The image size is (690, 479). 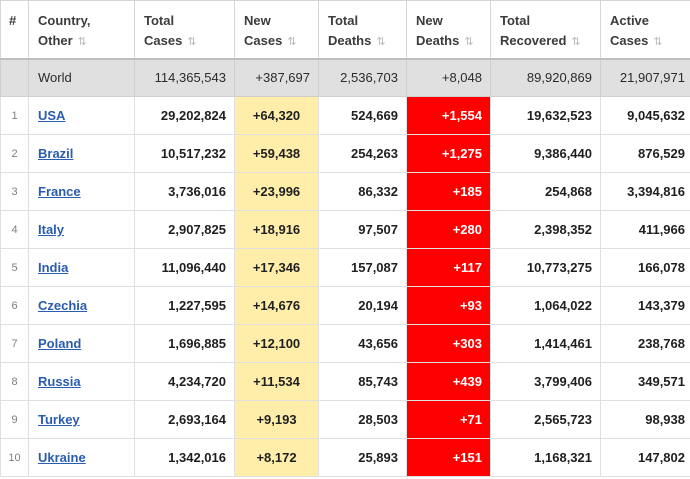 I want to click on cell-rank: 3, so click(x=14, y=191).